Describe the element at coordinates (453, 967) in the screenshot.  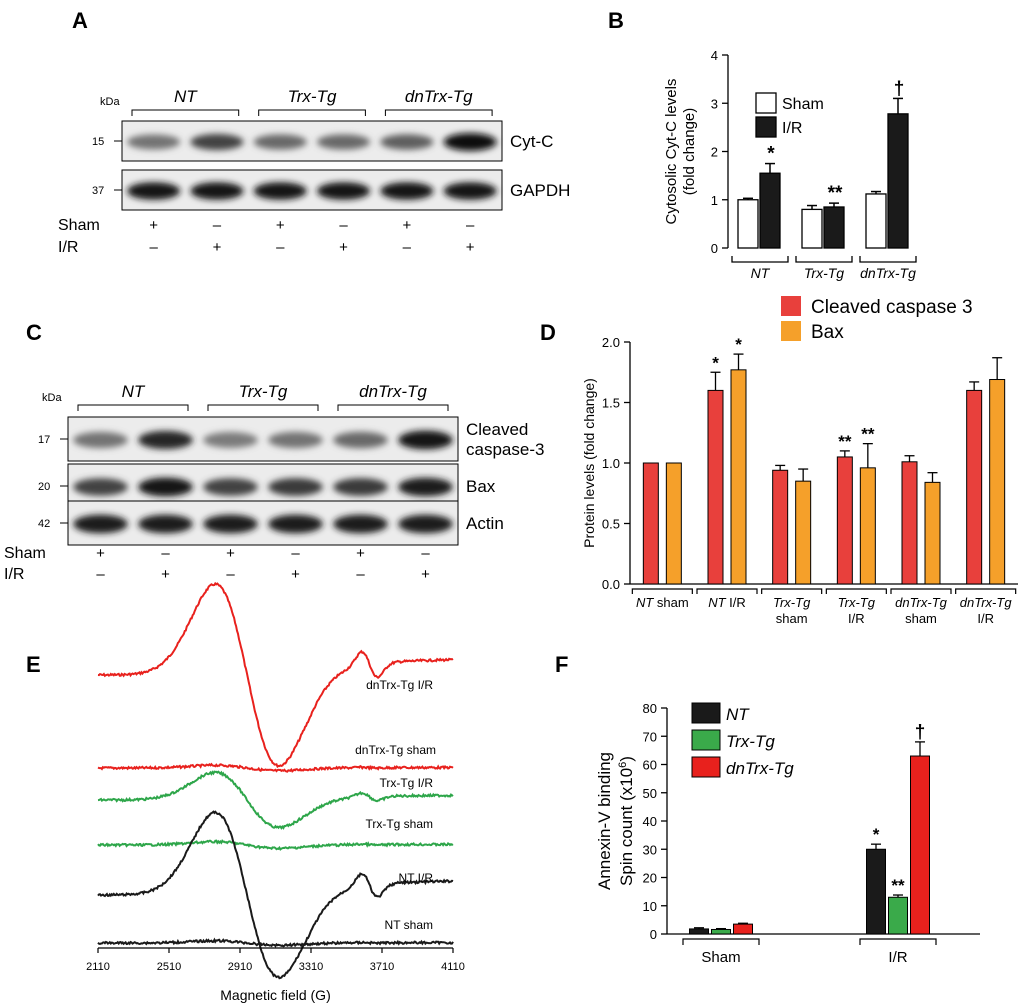
I see `x-tick-label-4110: 4110` at that location.